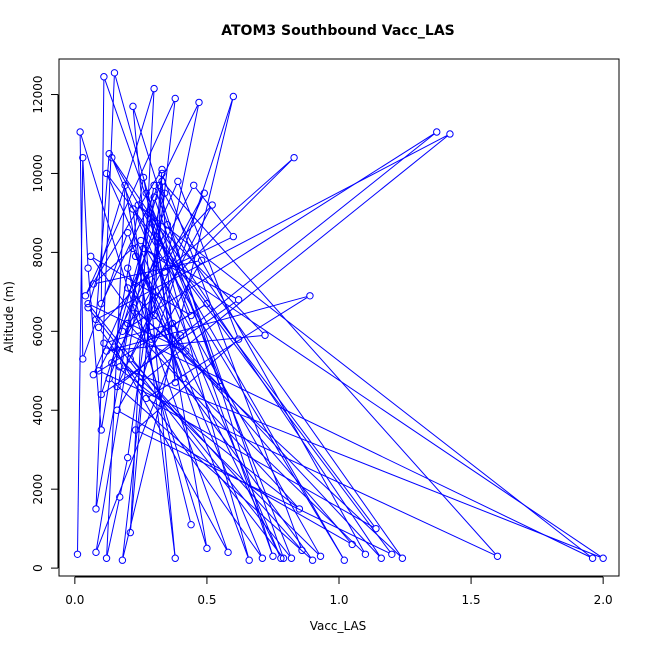  What do you see at coordinates (38, 489) in the screenshot?
I see `y-tick-label: 2000` at bounding box center [38, 489].